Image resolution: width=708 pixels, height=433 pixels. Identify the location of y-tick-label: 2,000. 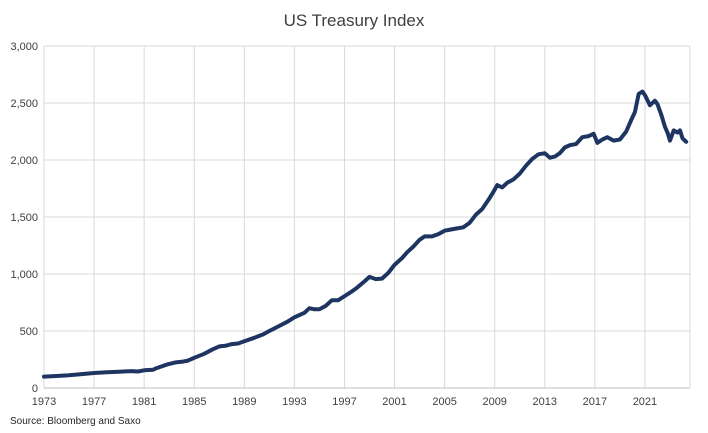
(24, 161).